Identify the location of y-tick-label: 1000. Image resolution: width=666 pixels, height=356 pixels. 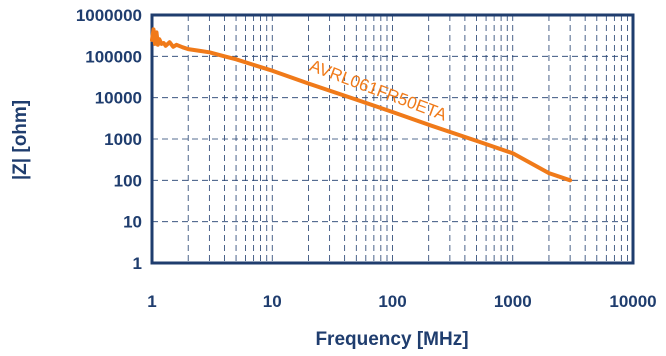
(123, 139).